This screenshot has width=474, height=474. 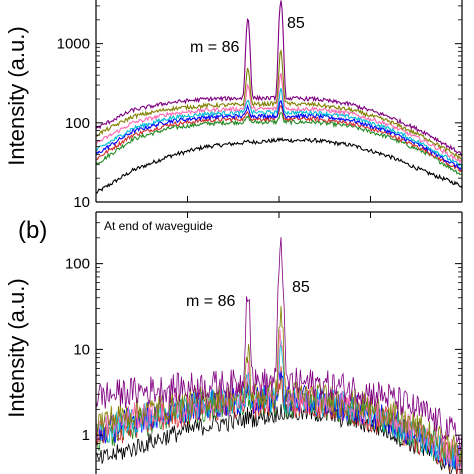 I want to click on panel-label: (b), so click(x=32, y=230).